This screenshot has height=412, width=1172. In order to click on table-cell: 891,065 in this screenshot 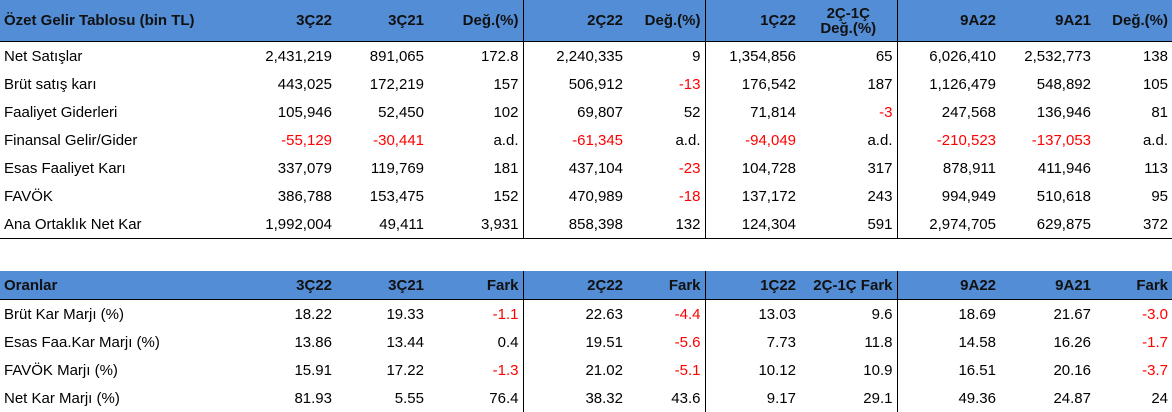, I will do `click(396, 56)`.